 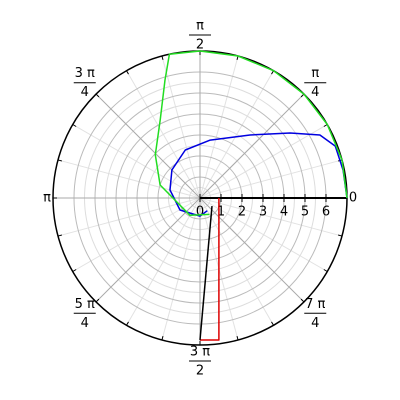 What do you see at coordinates (263, 212) in the screenshot?
I see `r-tick-label: 3` at bounding box center [263, 212].